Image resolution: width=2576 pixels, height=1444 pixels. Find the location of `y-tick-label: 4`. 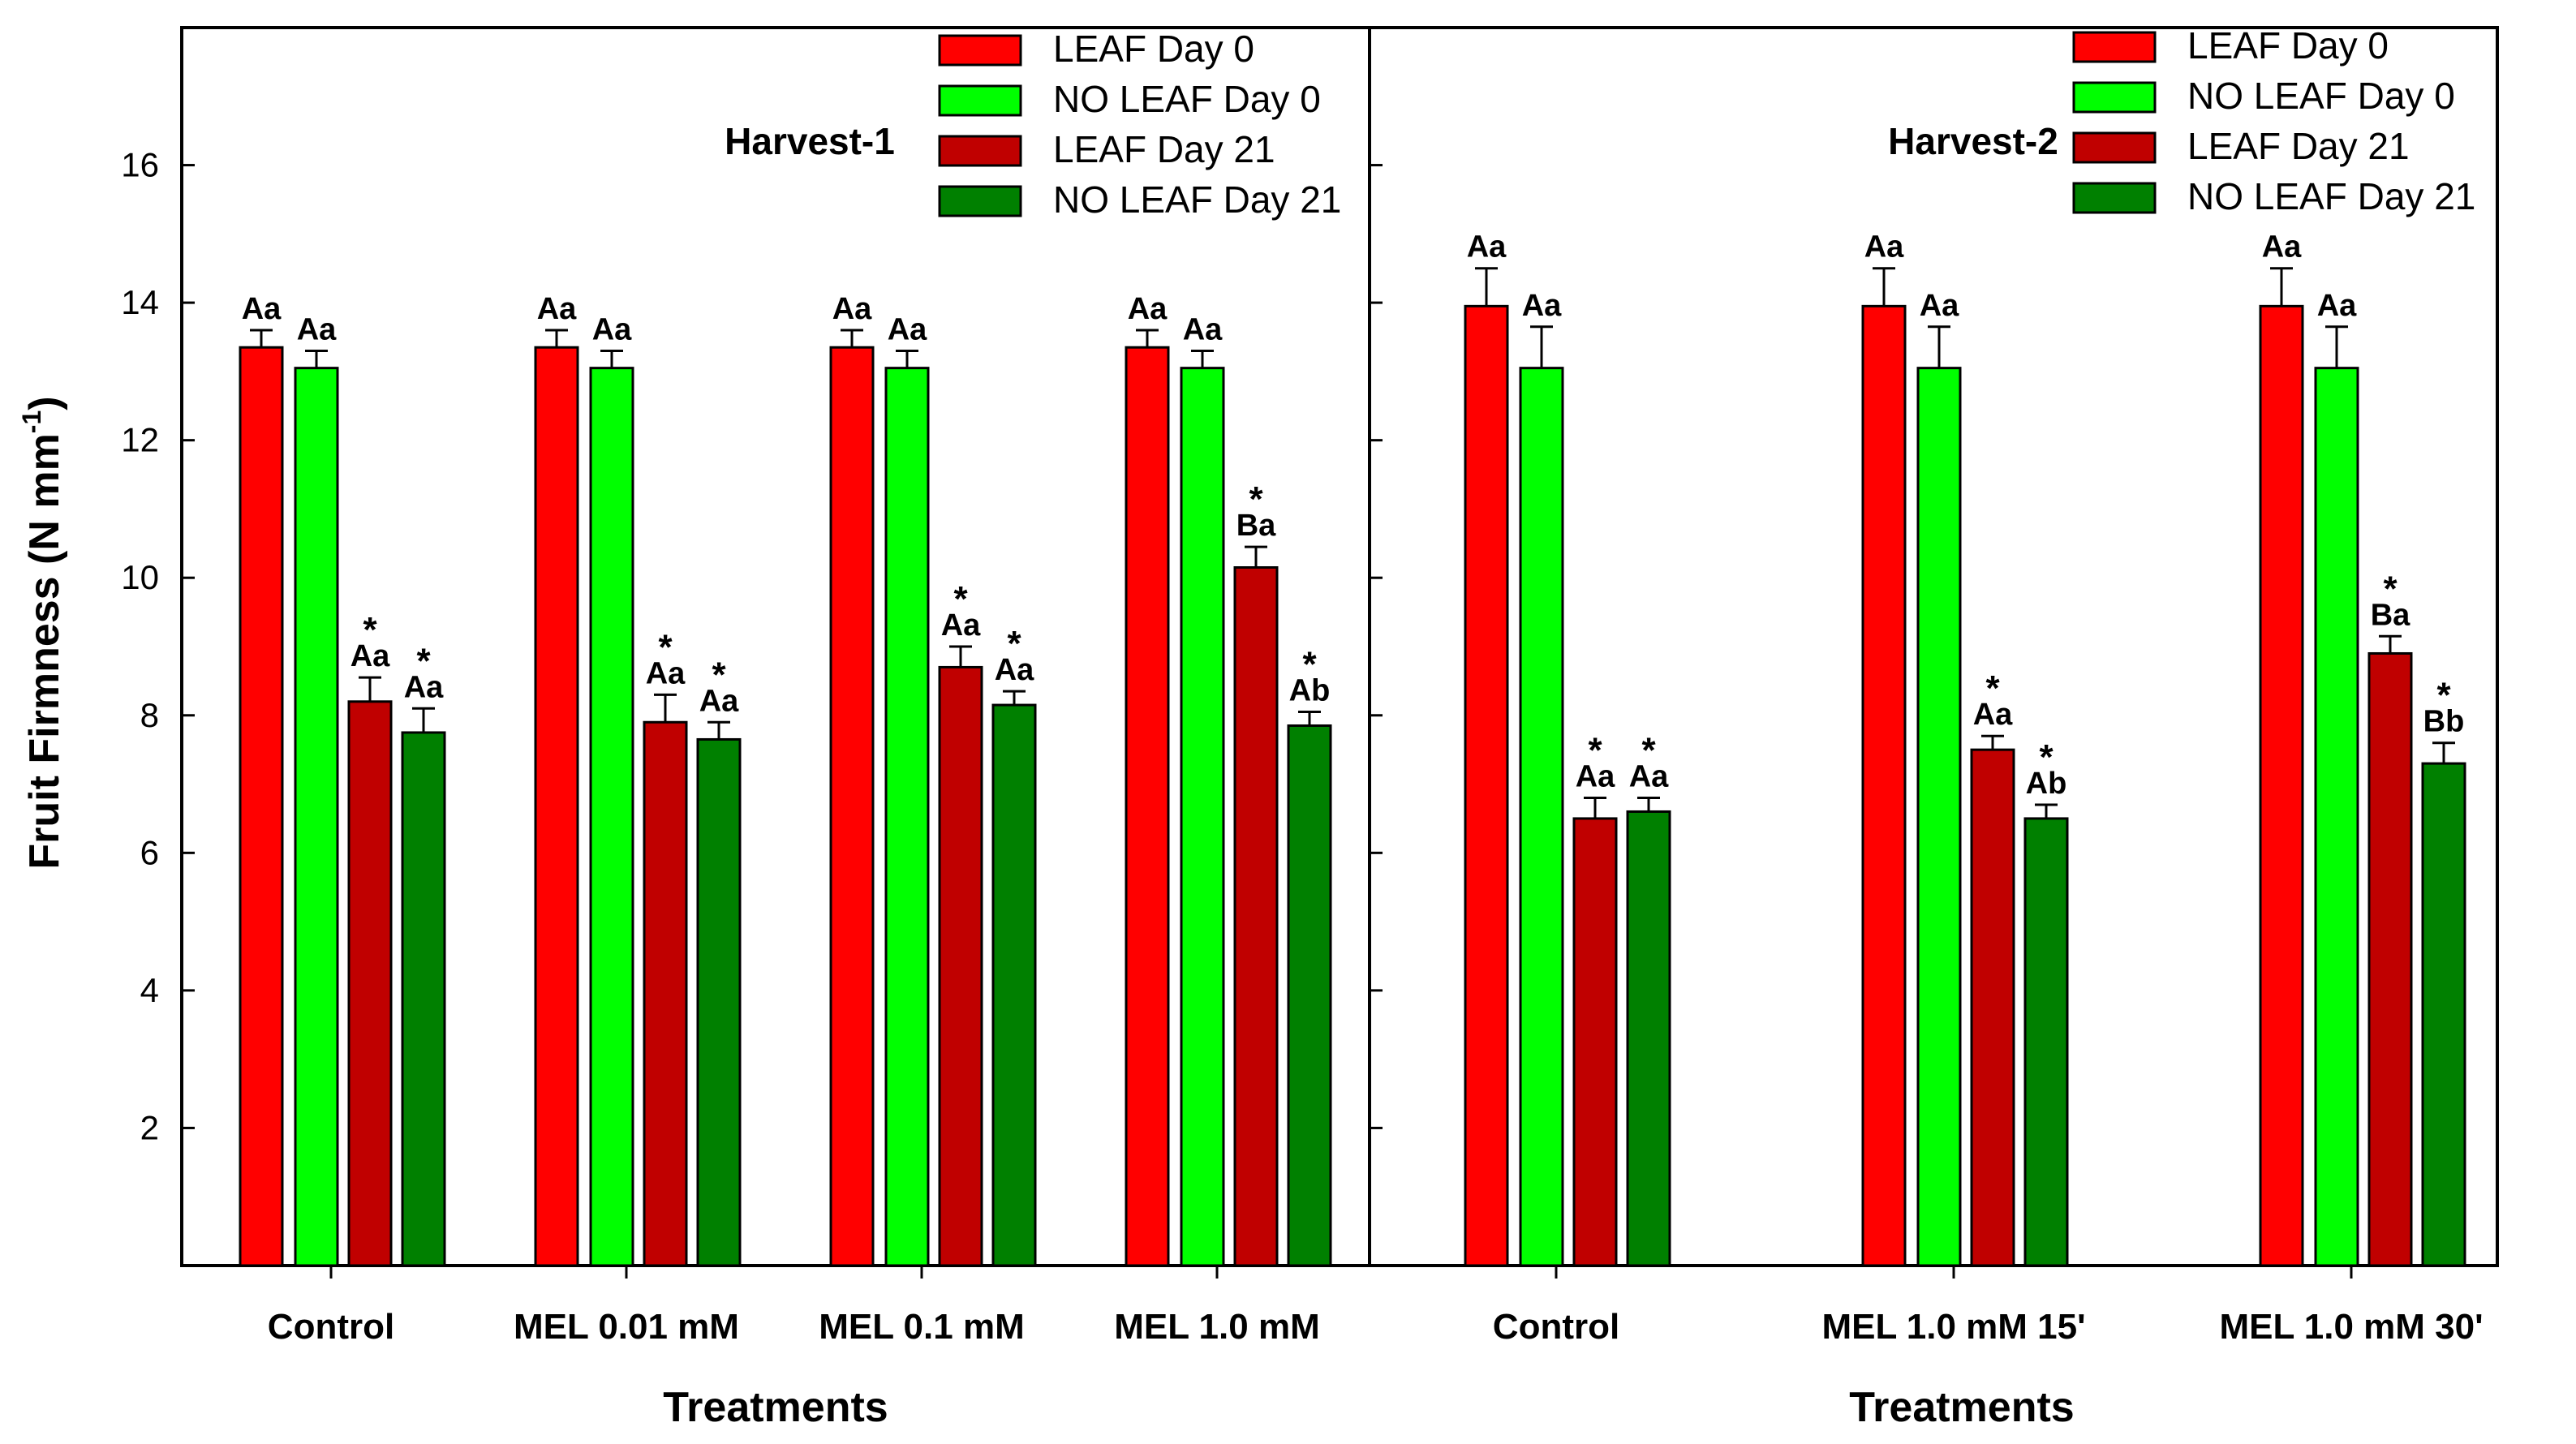

y-tick-label: 4 is located at coordinates (149, 990).